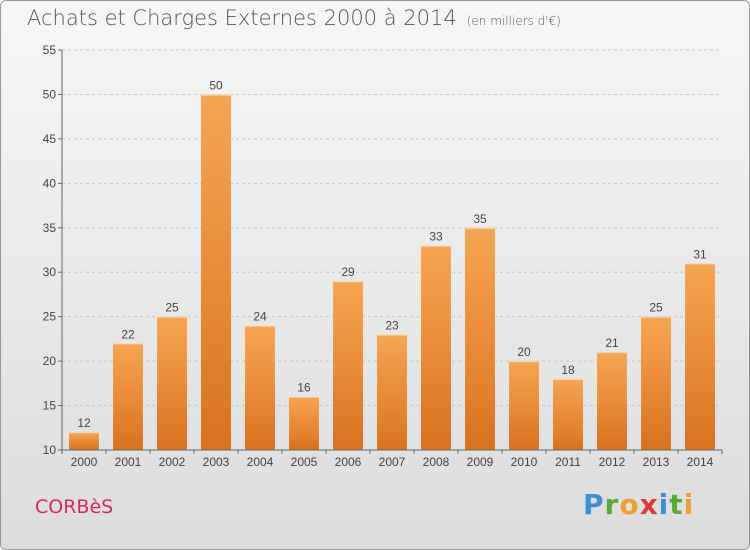 The width and height of the screenshot is (750, 550). Describe the element at coordinates (348, 462) in the screenshot. I see `x-tick-label: 2006` at that location.